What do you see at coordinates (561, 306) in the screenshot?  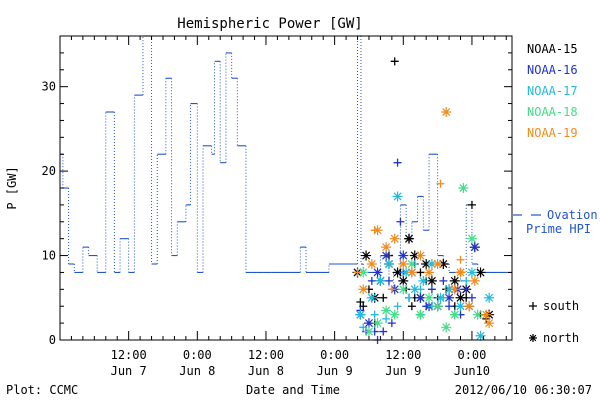 I see `legend-south-label: south` at bounding box center [561, 306].